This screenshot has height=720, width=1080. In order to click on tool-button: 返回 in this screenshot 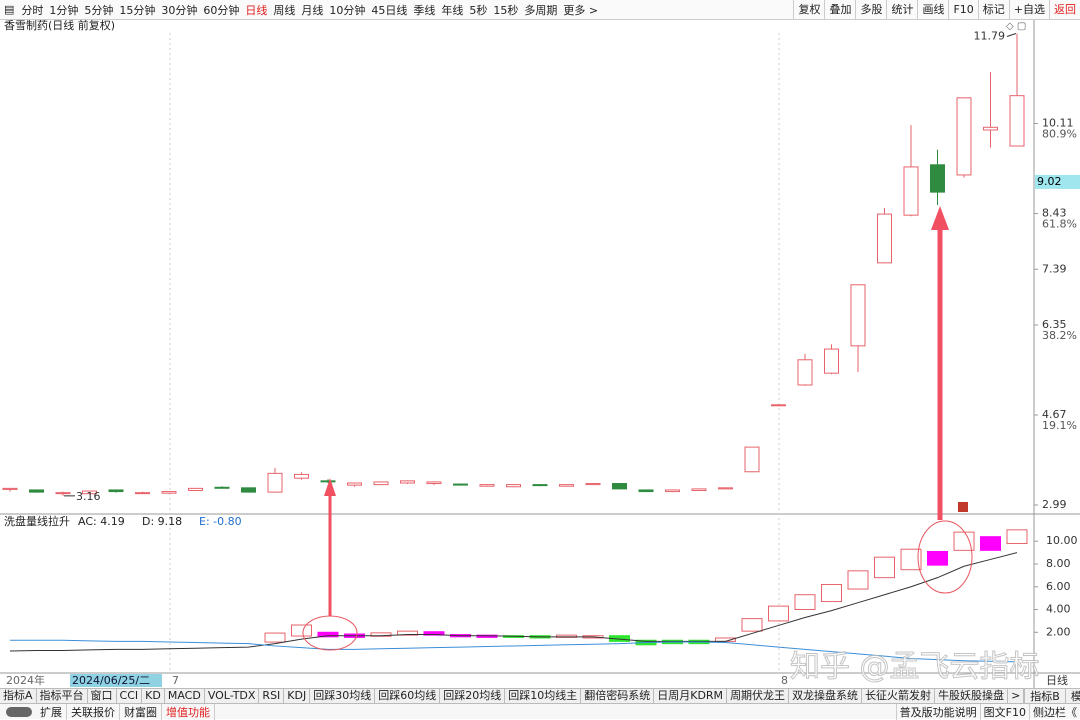, I will do `click(1064, 9)`.